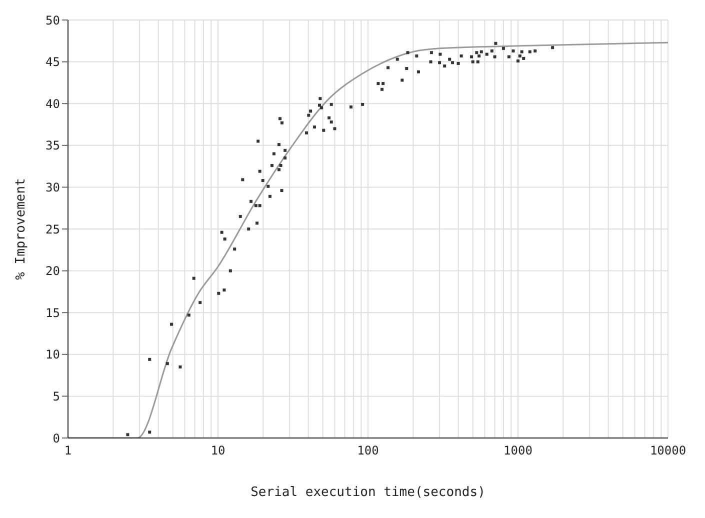 The height and width of the screenshot is (518, 705). I want to click on y-tick-label: 10, so click(53, 355).